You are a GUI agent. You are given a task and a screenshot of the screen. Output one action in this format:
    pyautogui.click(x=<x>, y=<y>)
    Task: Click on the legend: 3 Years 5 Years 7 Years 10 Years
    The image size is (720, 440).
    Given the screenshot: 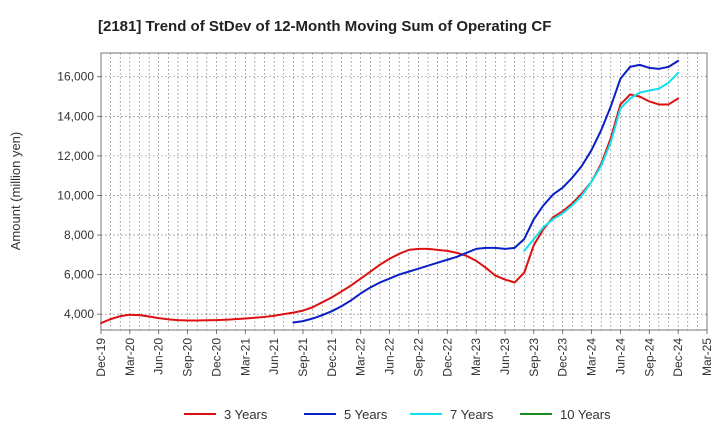 What is the action you would take?
    pyautogui.click(x=397, y=414)
    